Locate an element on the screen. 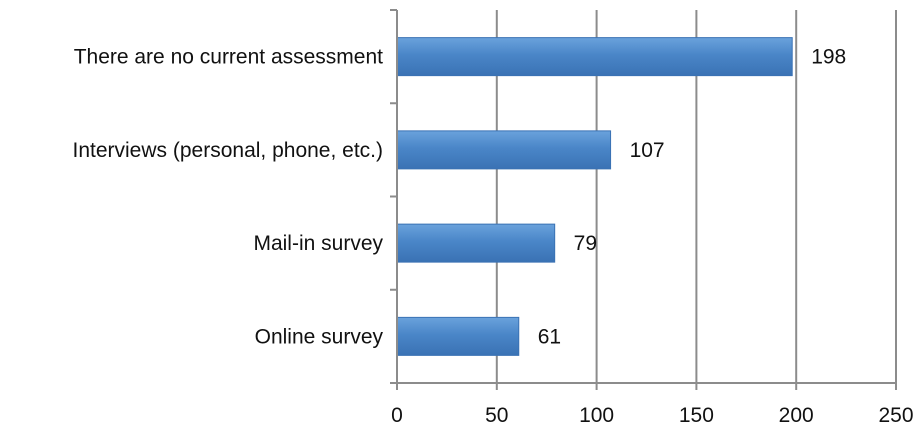 This screenshot has height=434, width=919. x-tick-label-100: 100 is located at coordinates (596, 415).